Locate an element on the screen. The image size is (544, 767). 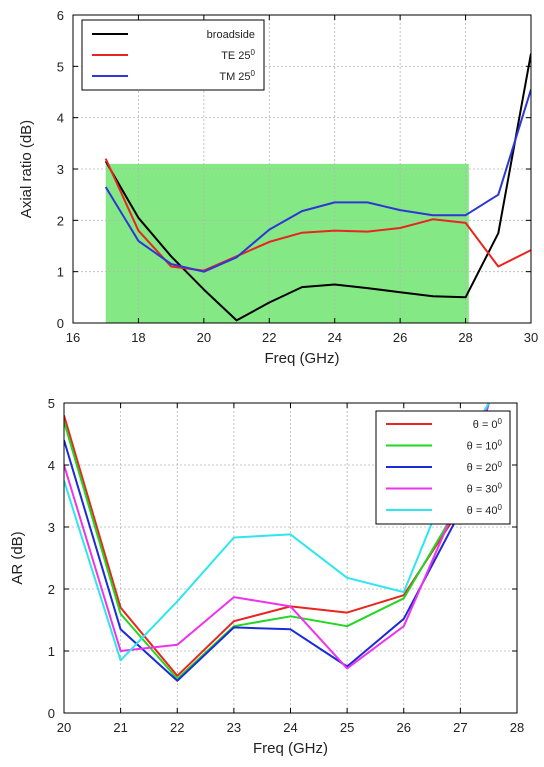
legend-entry-4: θ = 300 is located at coordinates (485, 488).